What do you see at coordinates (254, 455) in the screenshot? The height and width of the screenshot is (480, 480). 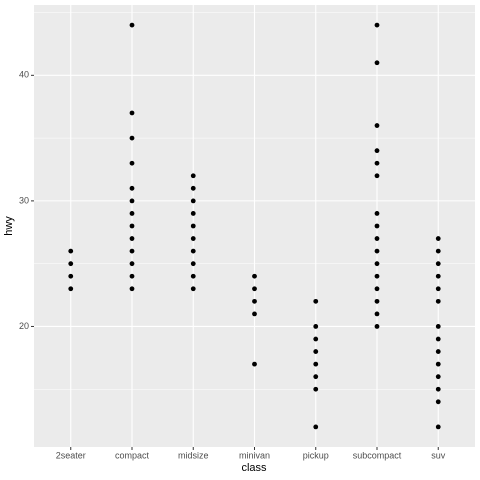 I see `x-tick-label: minivan` at bounding box center [254, 455].